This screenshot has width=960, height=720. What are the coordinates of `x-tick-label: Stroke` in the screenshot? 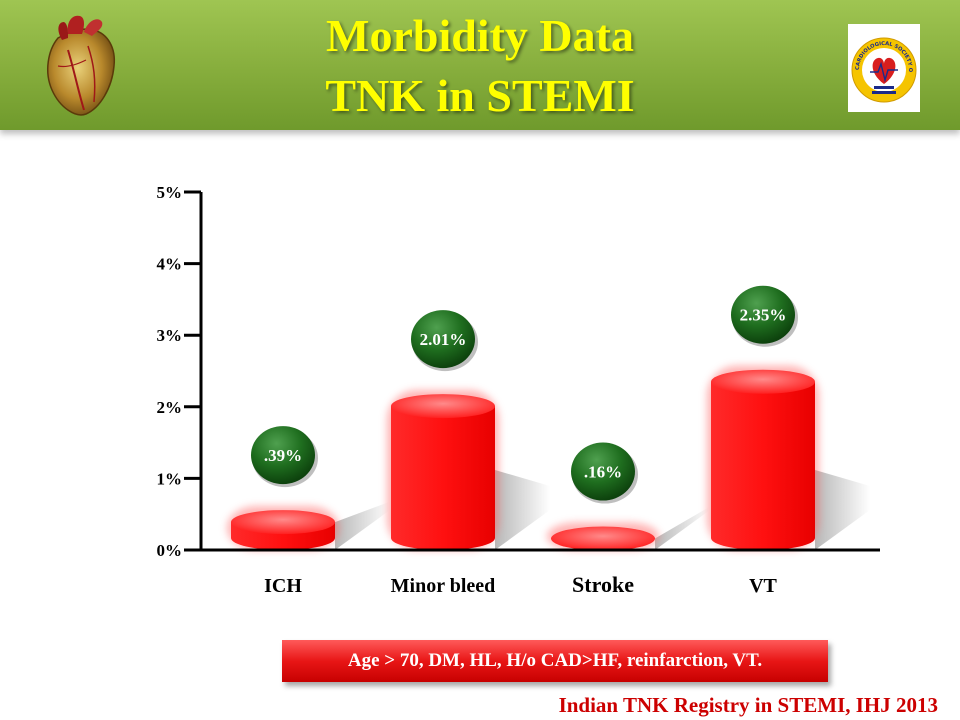 It's located at (603, 584).